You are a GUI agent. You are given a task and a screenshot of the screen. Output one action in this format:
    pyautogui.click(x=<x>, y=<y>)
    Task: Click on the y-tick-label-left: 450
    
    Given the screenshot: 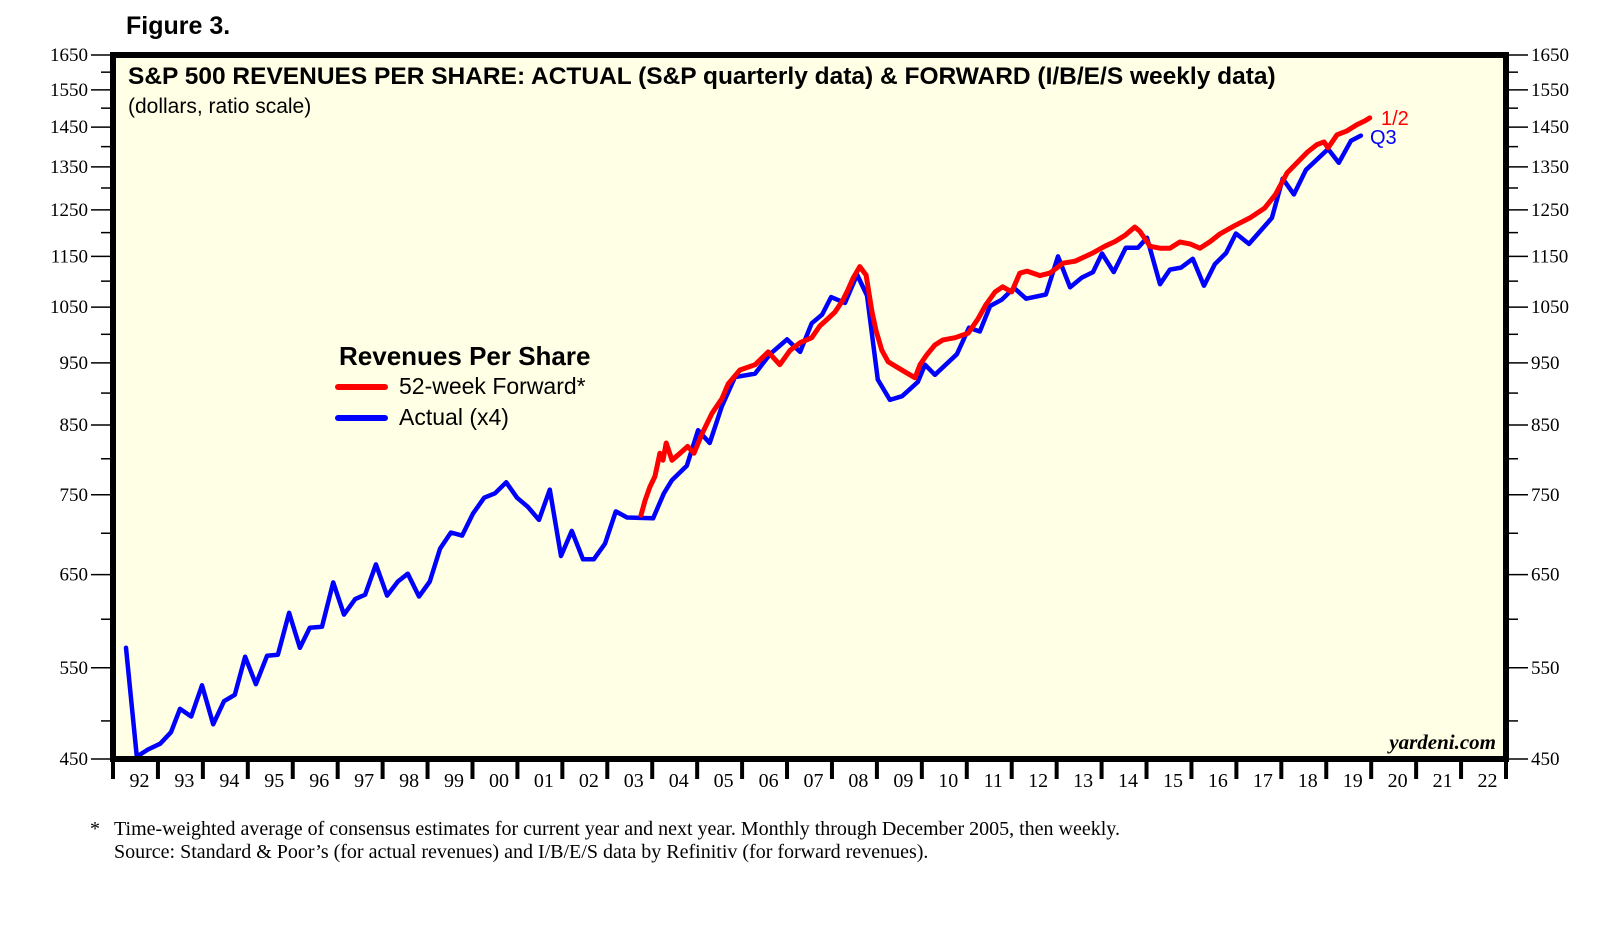 What is the action you would take?
    pyautogui.click(x=74, y=759)
    